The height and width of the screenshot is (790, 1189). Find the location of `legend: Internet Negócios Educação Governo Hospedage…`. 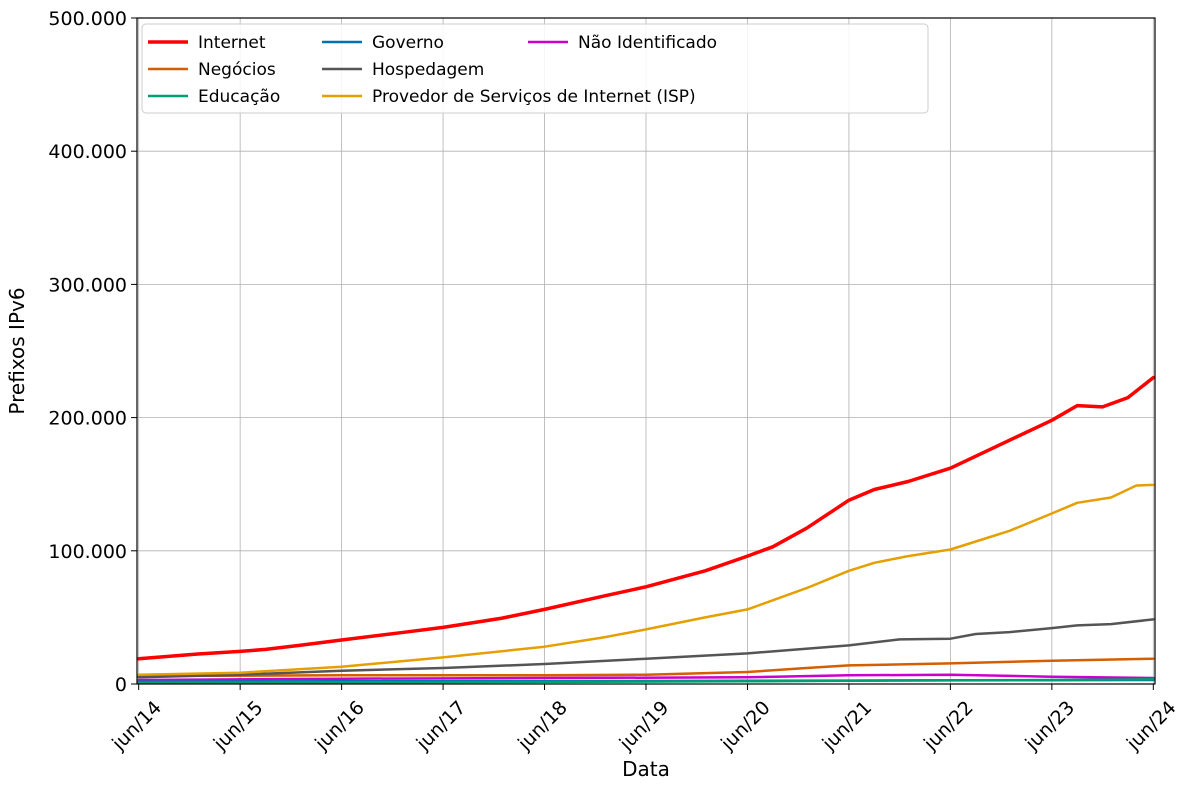

legend: Internet Negócios Educação Governo Hospedage… is located at coordinates (535, 68).